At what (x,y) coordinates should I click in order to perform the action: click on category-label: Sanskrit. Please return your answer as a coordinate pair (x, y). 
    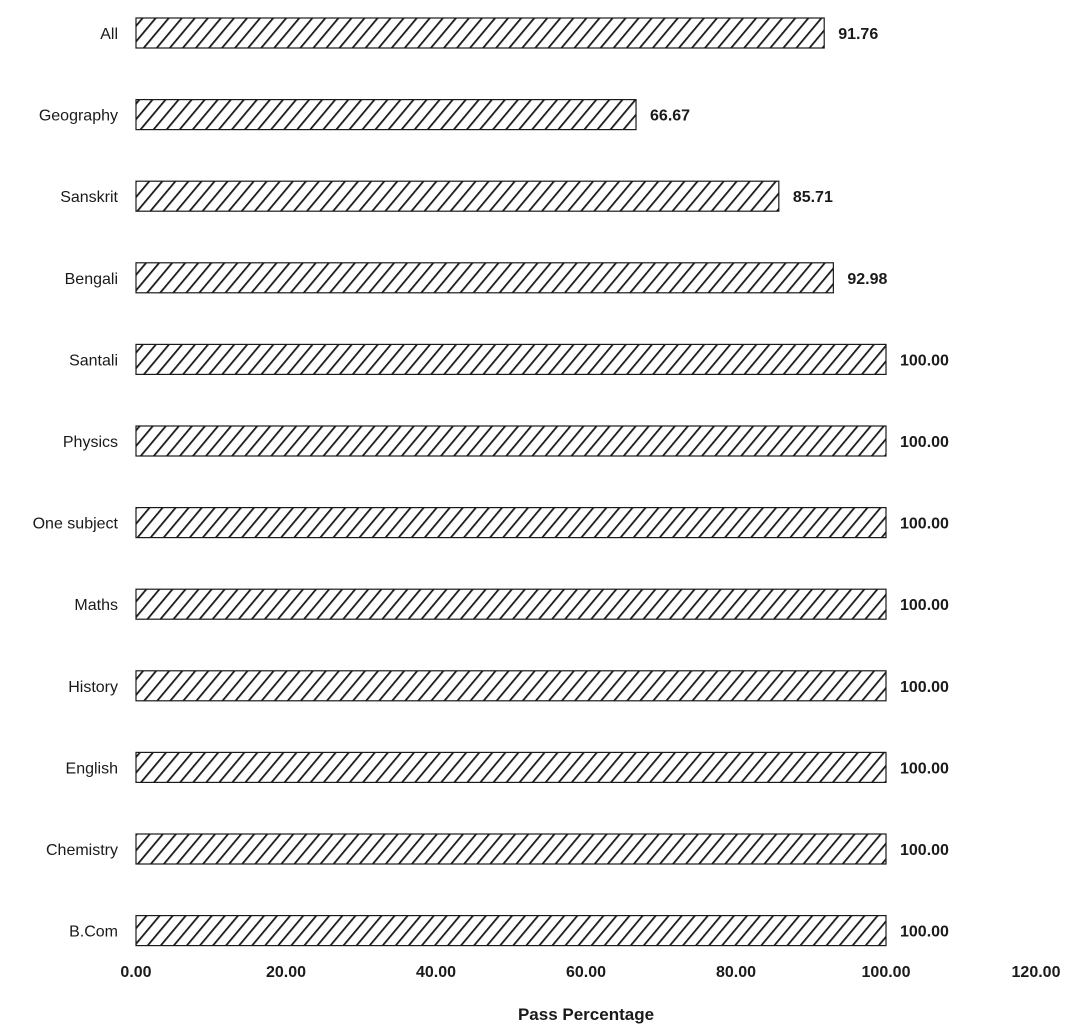
    Looking at the image, I should click on (89, 197).